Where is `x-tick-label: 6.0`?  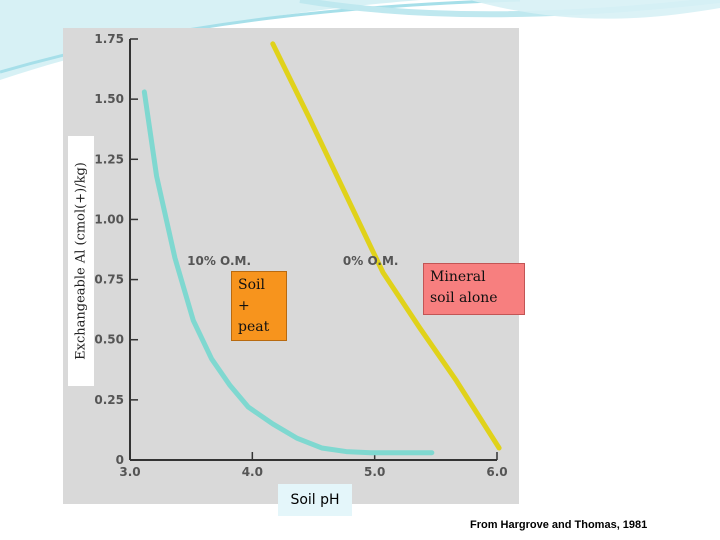
x-tick-label: 6.0 is located at coordinates (496, 472).